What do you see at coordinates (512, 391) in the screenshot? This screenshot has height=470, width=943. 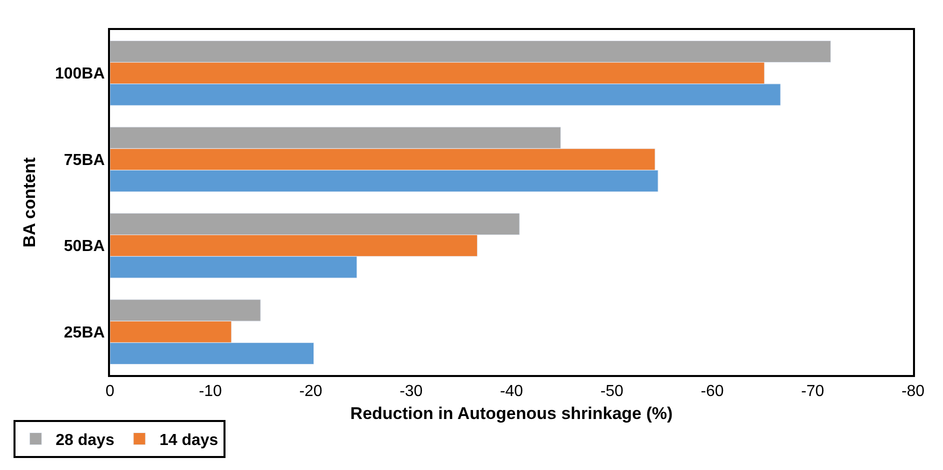 I see `x-tick-label: -40` at bounding box center [512, 391].